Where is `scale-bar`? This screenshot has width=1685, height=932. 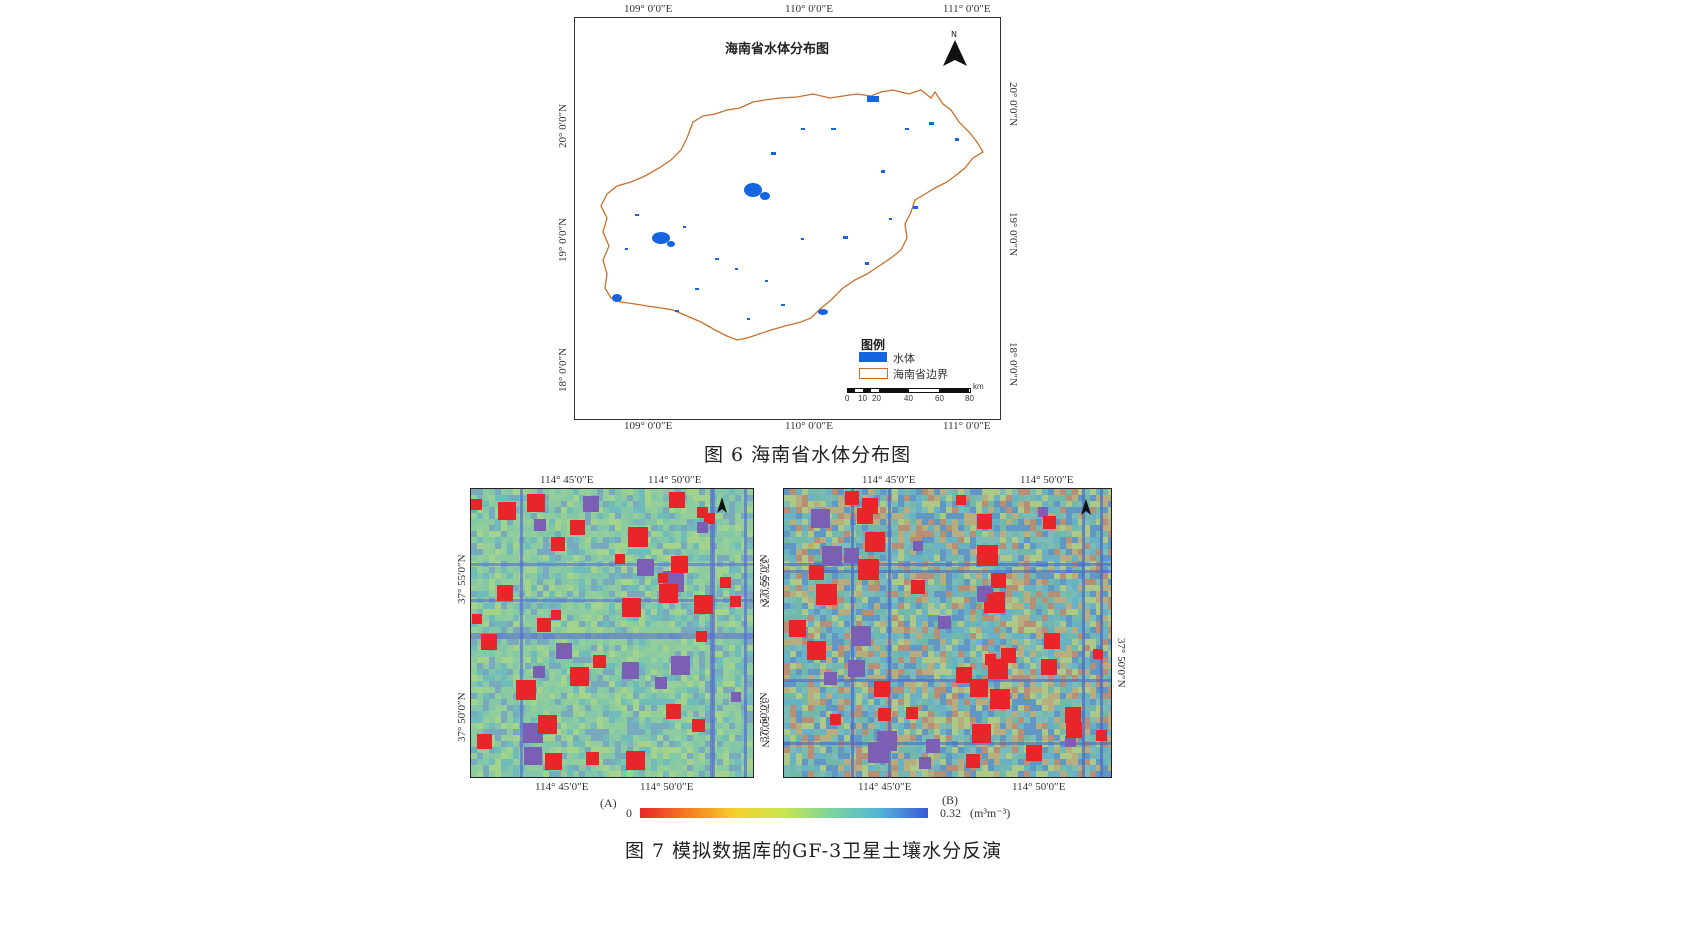
scale-bar is located at coordinates (909, 390).